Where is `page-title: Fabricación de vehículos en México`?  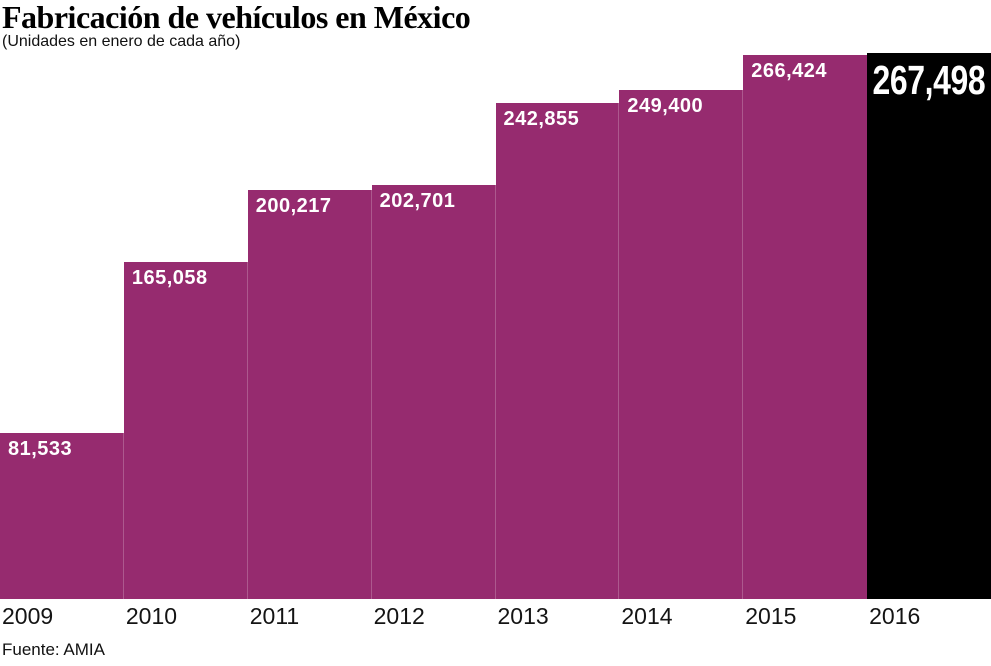 page-title: Fabricación de vehículos en México is located at coordinates (236, 17).